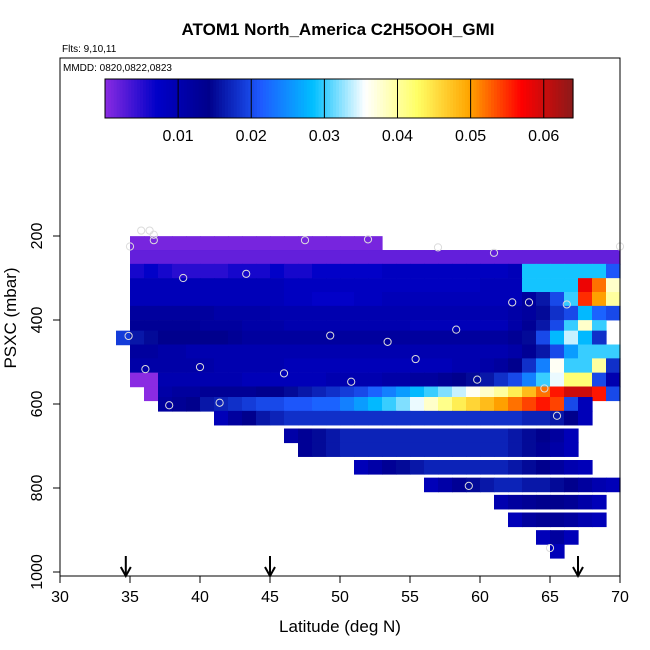 The width and height of the screenshot is (650, 650). I want to click on x-tick-label: 60, so click(480, 597).